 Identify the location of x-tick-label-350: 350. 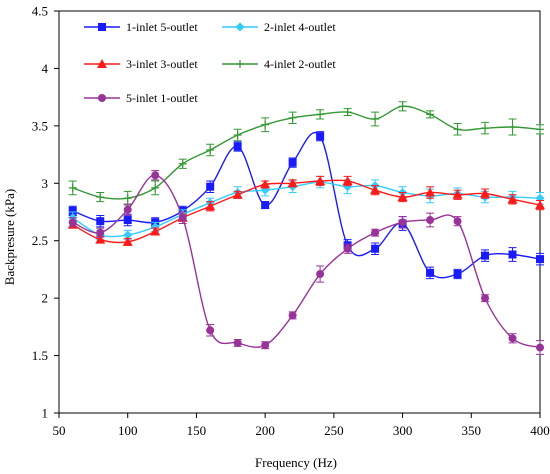
(472, 430).